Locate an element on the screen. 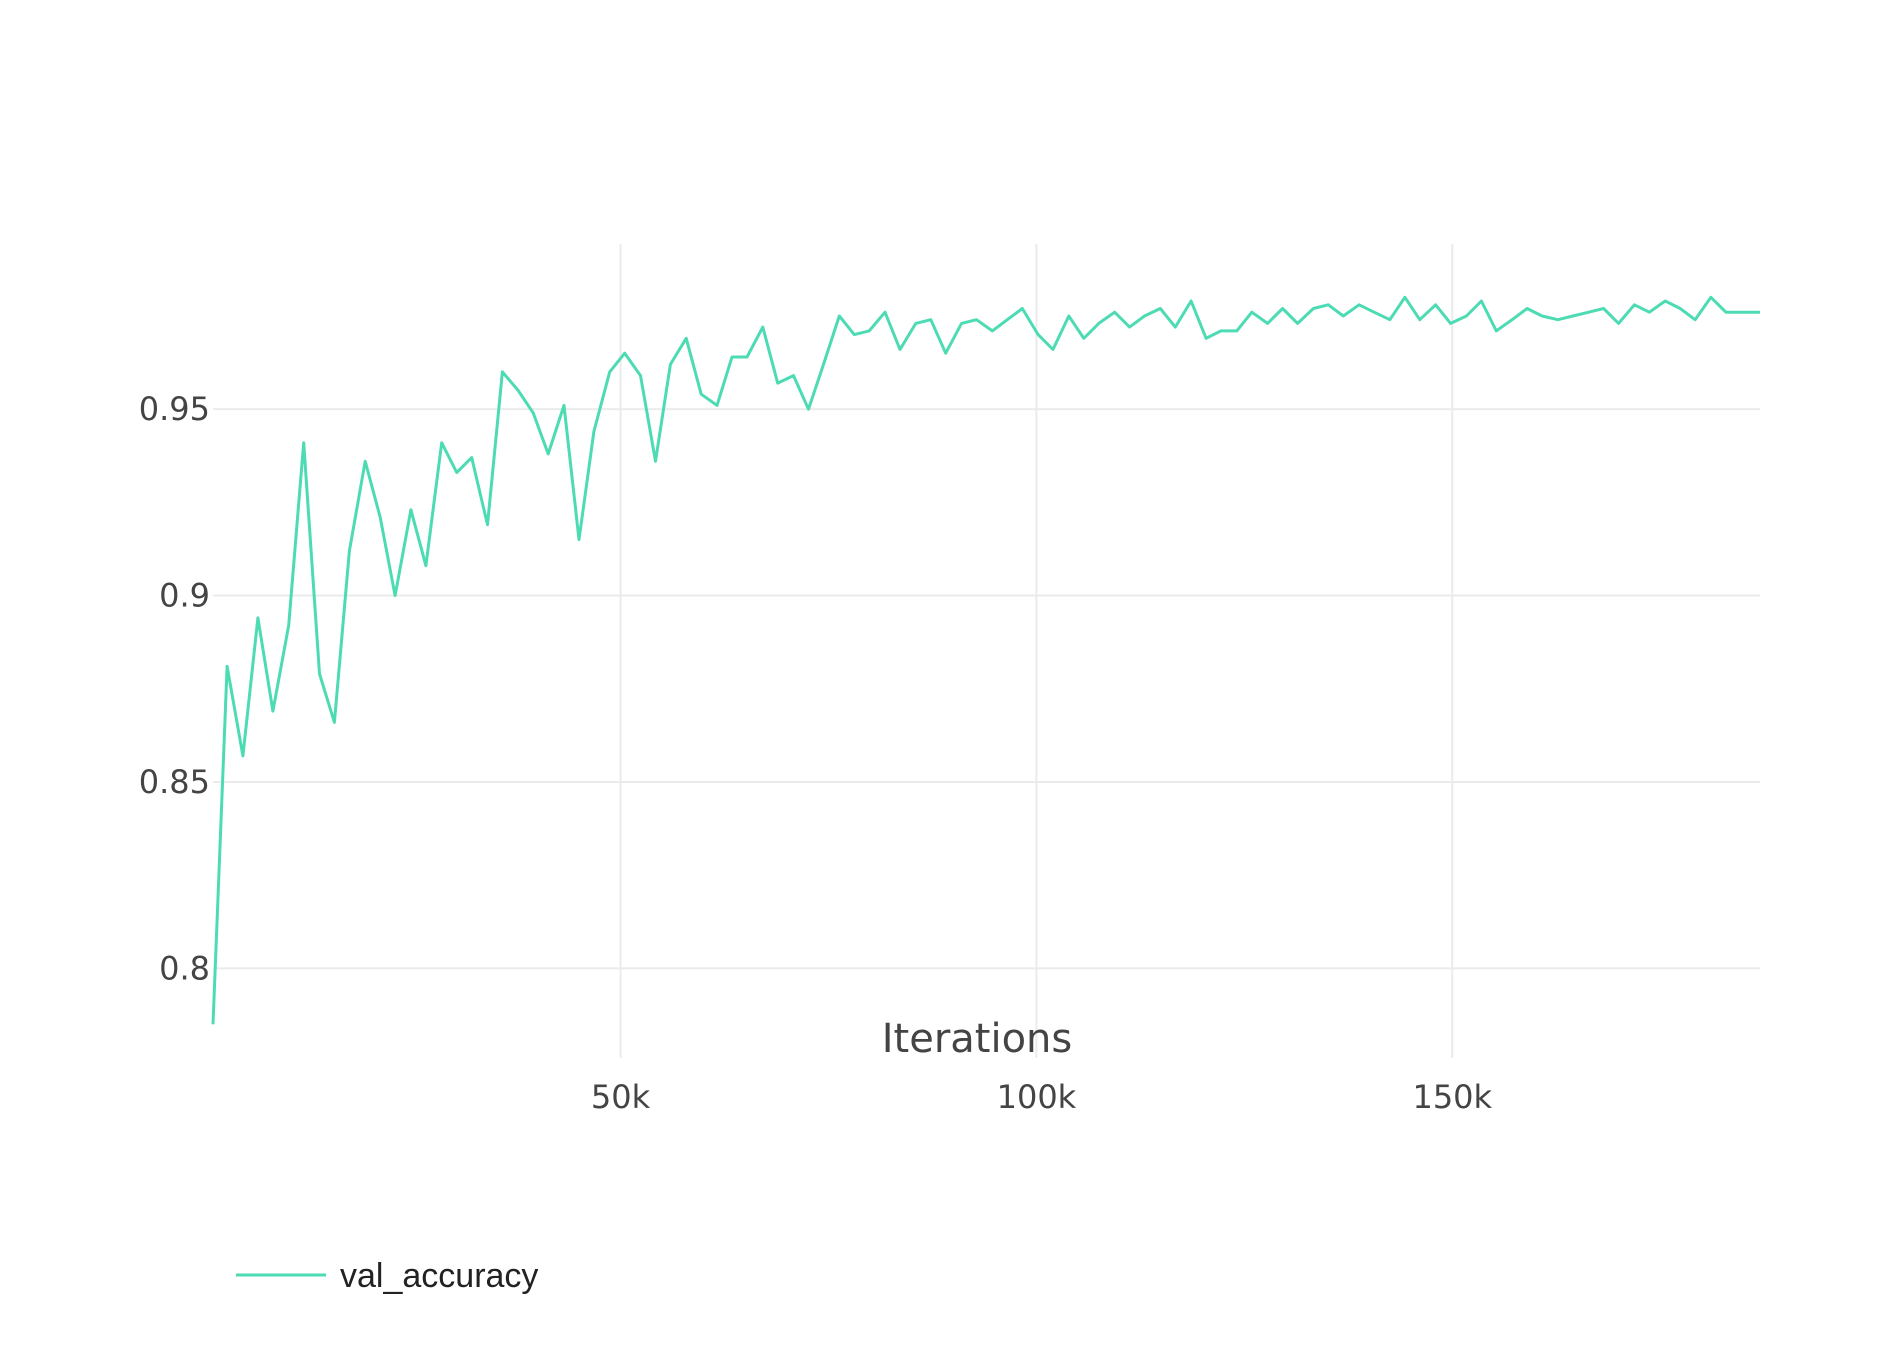 This screenshot has width=1881, height=1350. y-axis-tick-labels: 0.8 0.85 0.9 0.95 is located at coordinates (174, 688).